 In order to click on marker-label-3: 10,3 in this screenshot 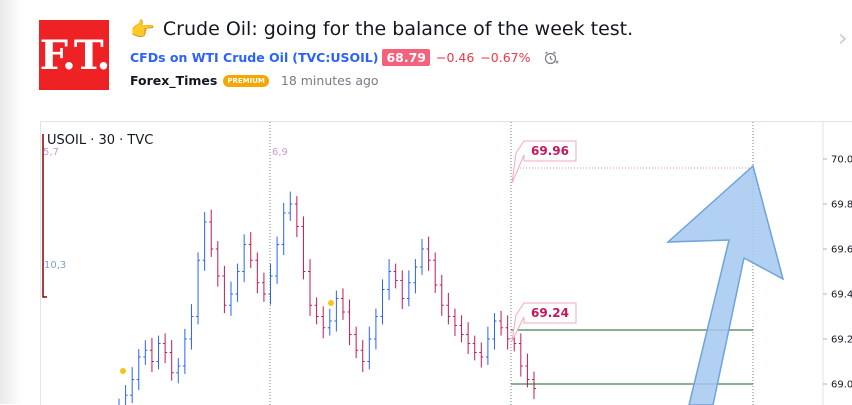, I will do `click(55, 265)`.